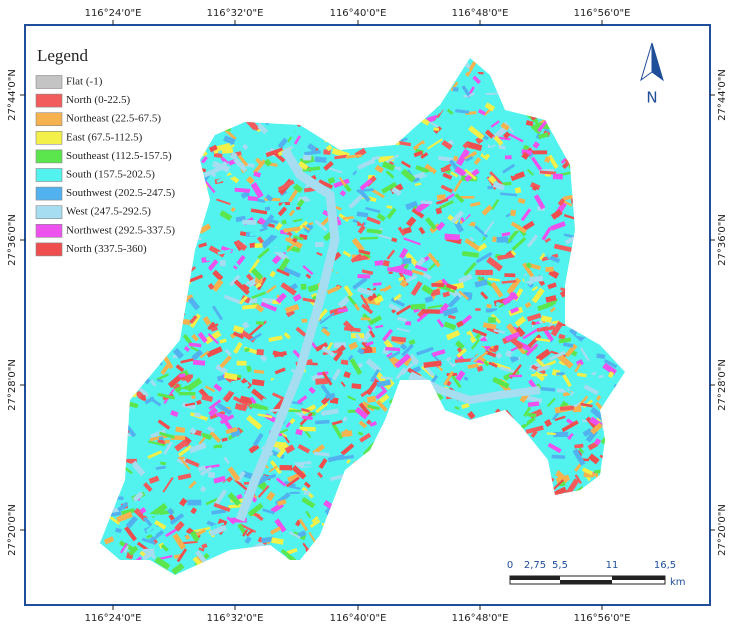 This screenshot has width=738, height=633. I want to click on latitude-label: 27°28'0"N, so click(722, 385).